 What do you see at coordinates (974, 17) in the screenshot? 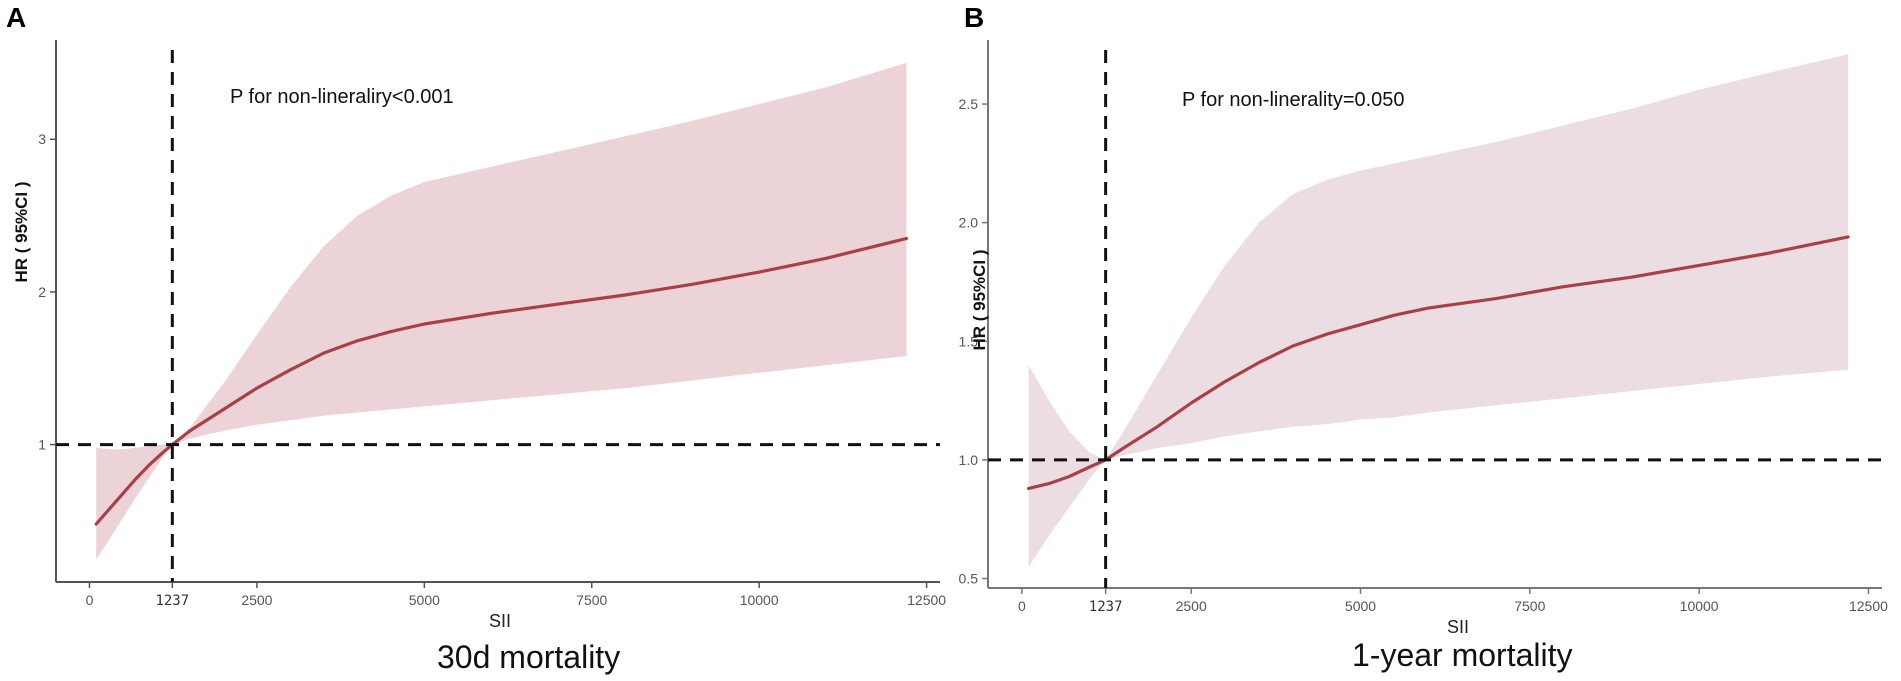
I see `panel-label-b: B` at bounding box center [974, 17].